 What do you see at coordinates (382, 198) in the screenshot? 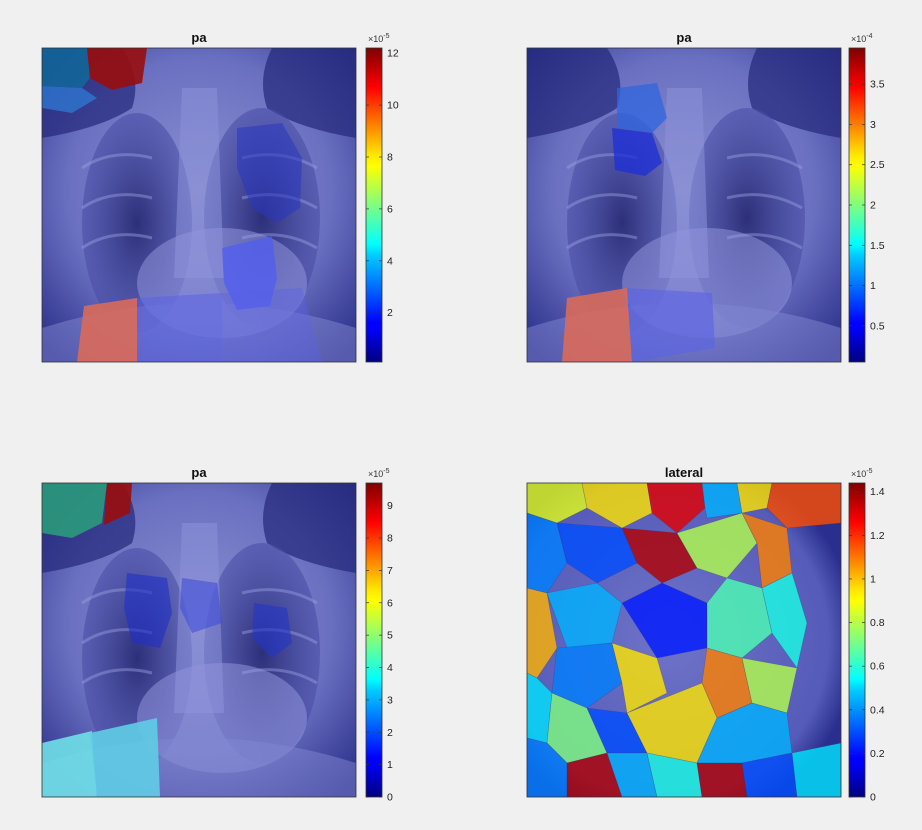
I see `colorbar: ×10⁻⁵ 2 4 6 8 10 12` at bounding box center [382, 198].